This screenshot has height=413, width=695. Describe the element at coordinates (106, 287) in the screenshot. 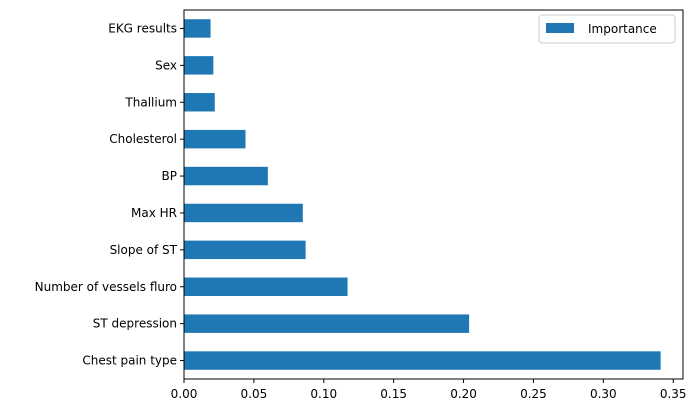

I see `y-tick-label: Number of vessels fluro` at that location.